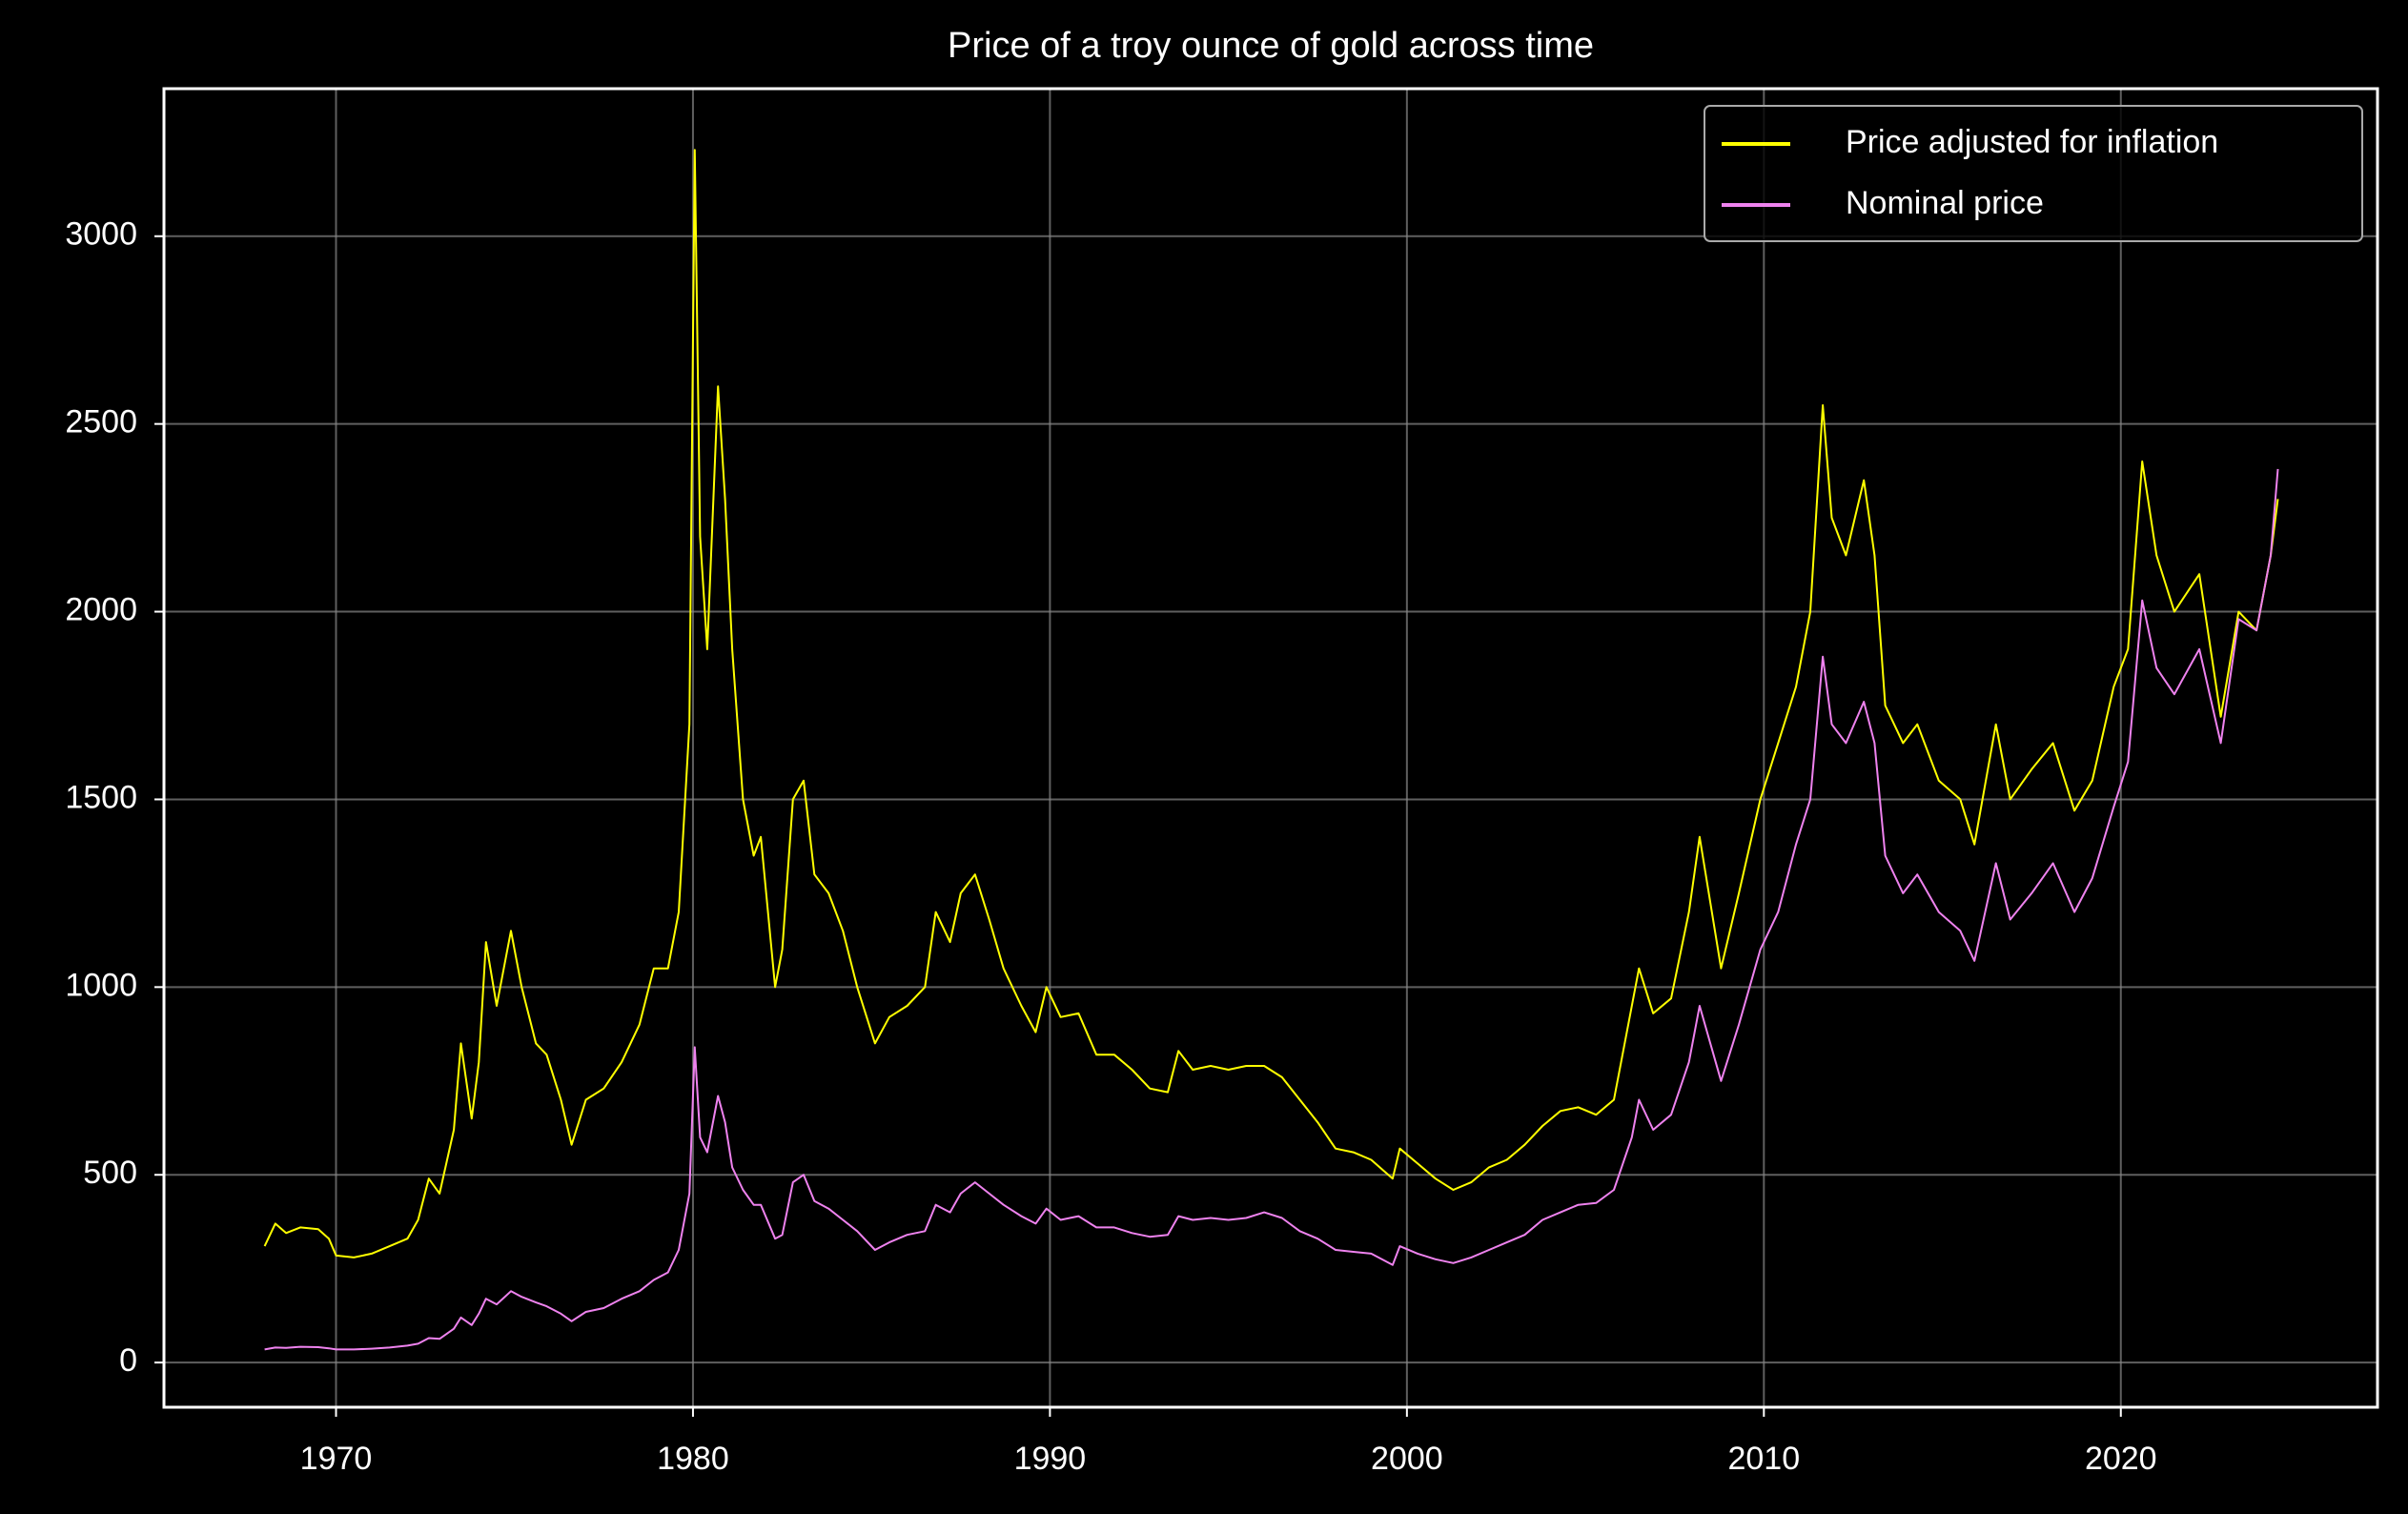 The width and height of the screenshot is (2408, 1514). Describe the element at coordinates (101, 610) in the screenshot. I see `y-tick-label: 2000` at that location.